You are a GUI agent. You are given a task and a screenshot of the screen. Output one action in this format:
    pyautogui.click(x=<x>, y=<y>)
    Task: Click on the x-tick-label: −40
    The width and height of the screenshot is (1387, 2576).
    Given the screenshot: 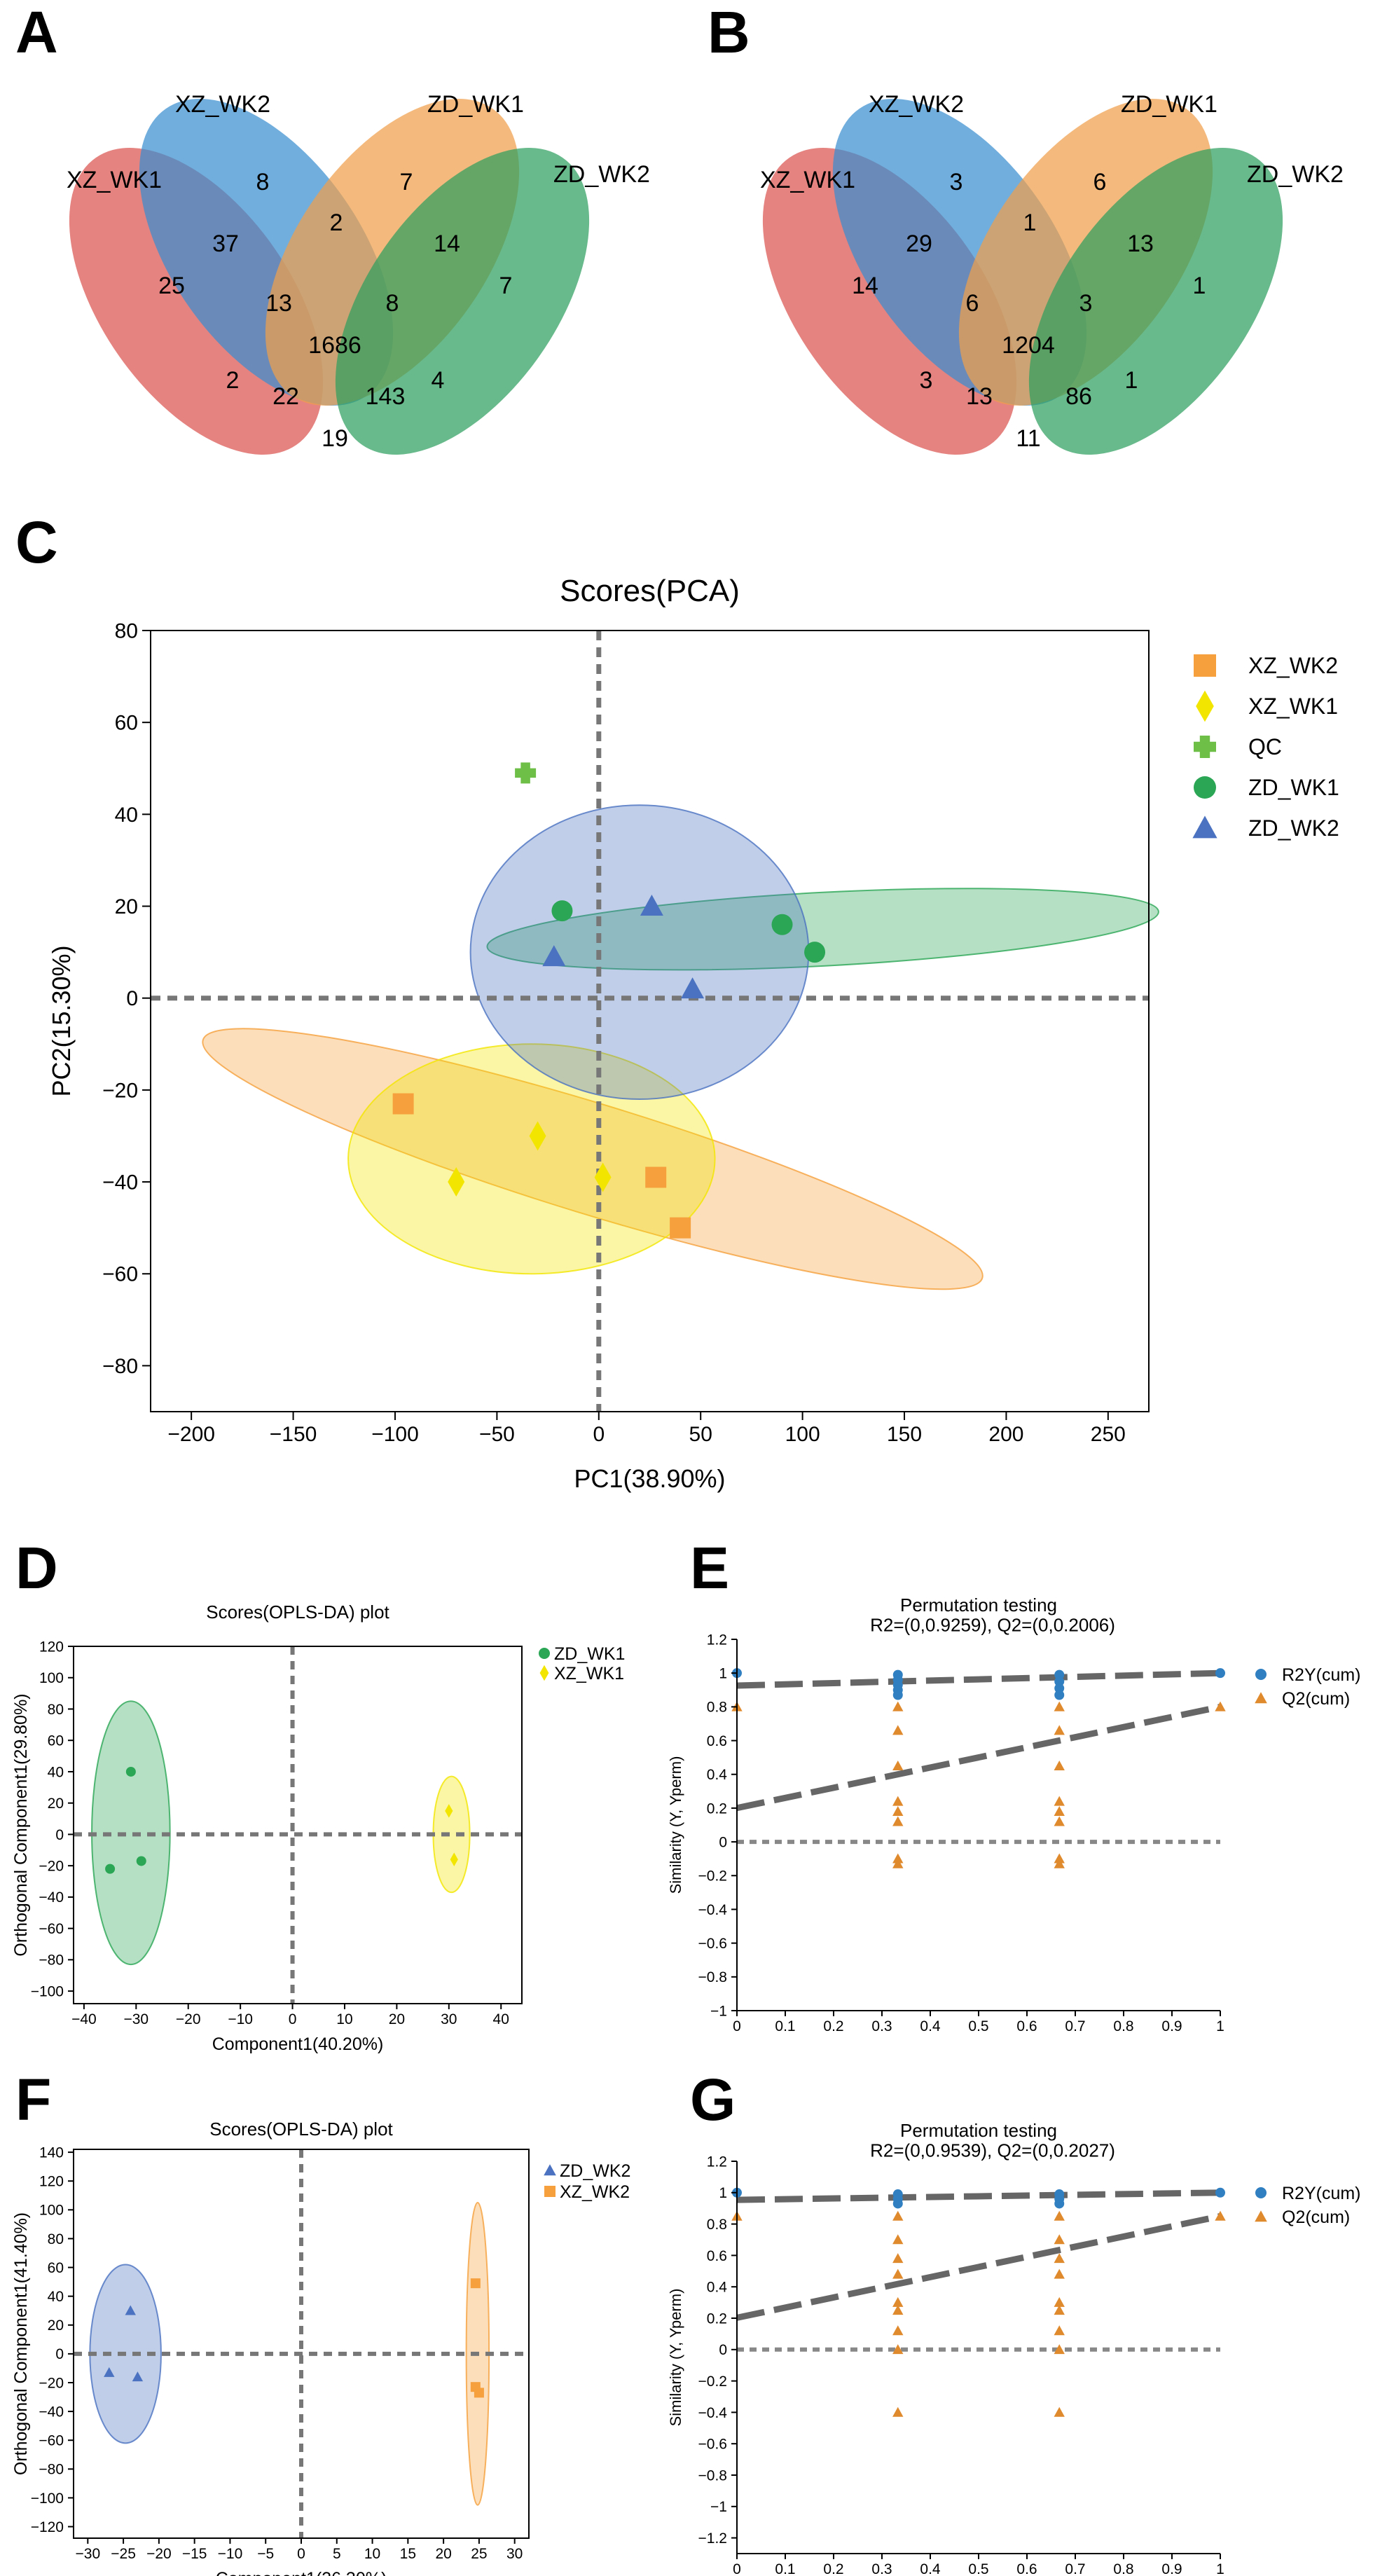 What is the action you would take?
    pyautogui.click(x=84, y=2019)
    